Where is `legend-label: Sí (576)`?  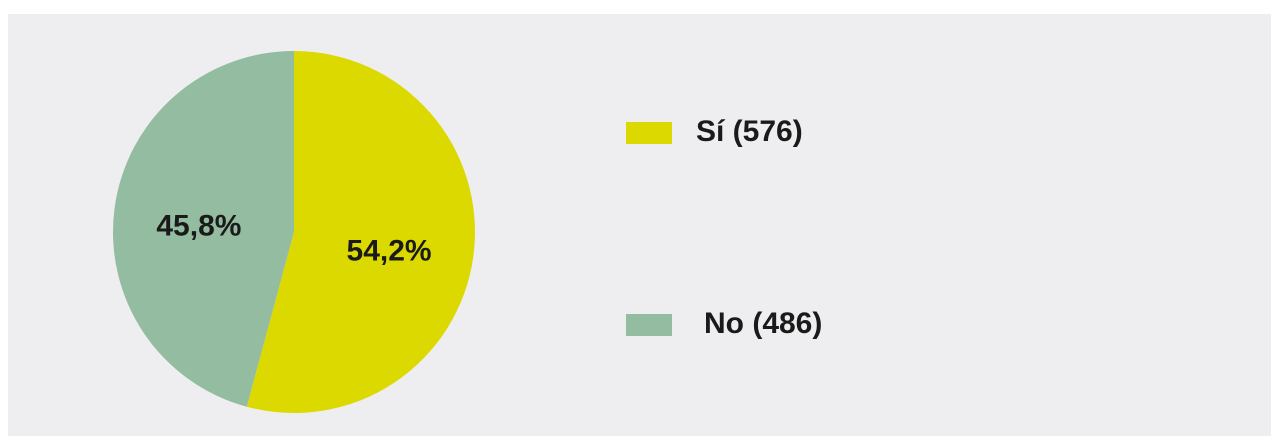 legend-label: Sí (576) is located at coordinates (749, 131).